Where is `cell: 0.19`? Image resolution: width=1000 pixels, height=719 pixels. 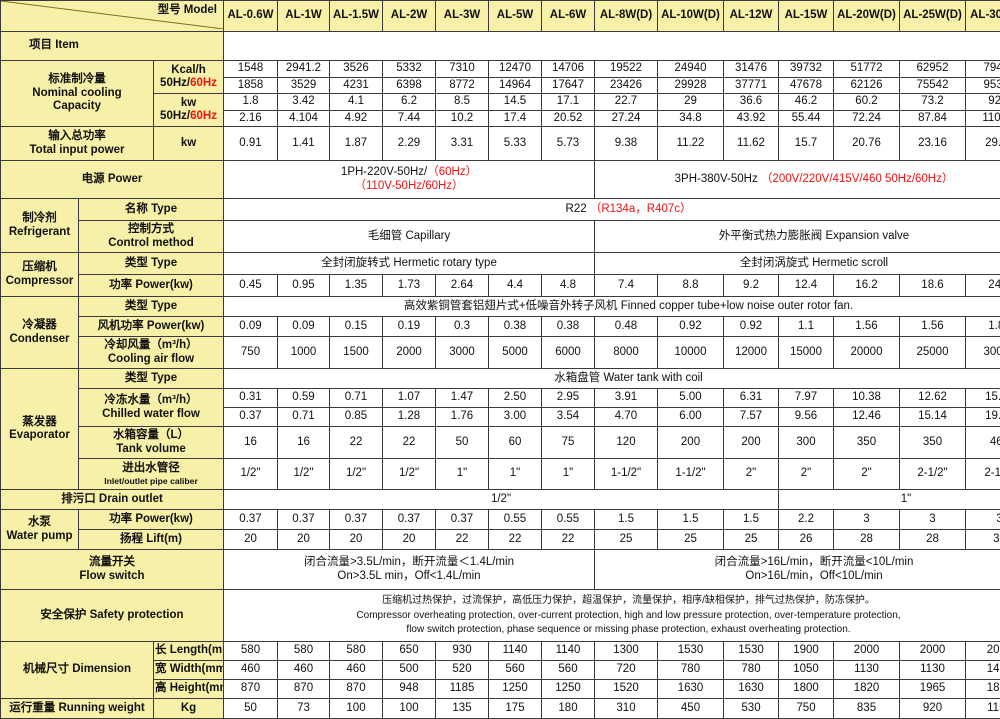 cell: 0.19 is located at coordinates (409, 327).